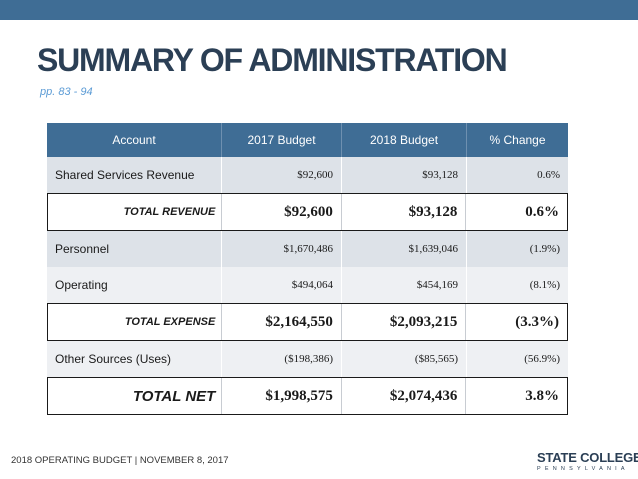  I want to click on percent-change-value: (8.1%), so click(544, 285).